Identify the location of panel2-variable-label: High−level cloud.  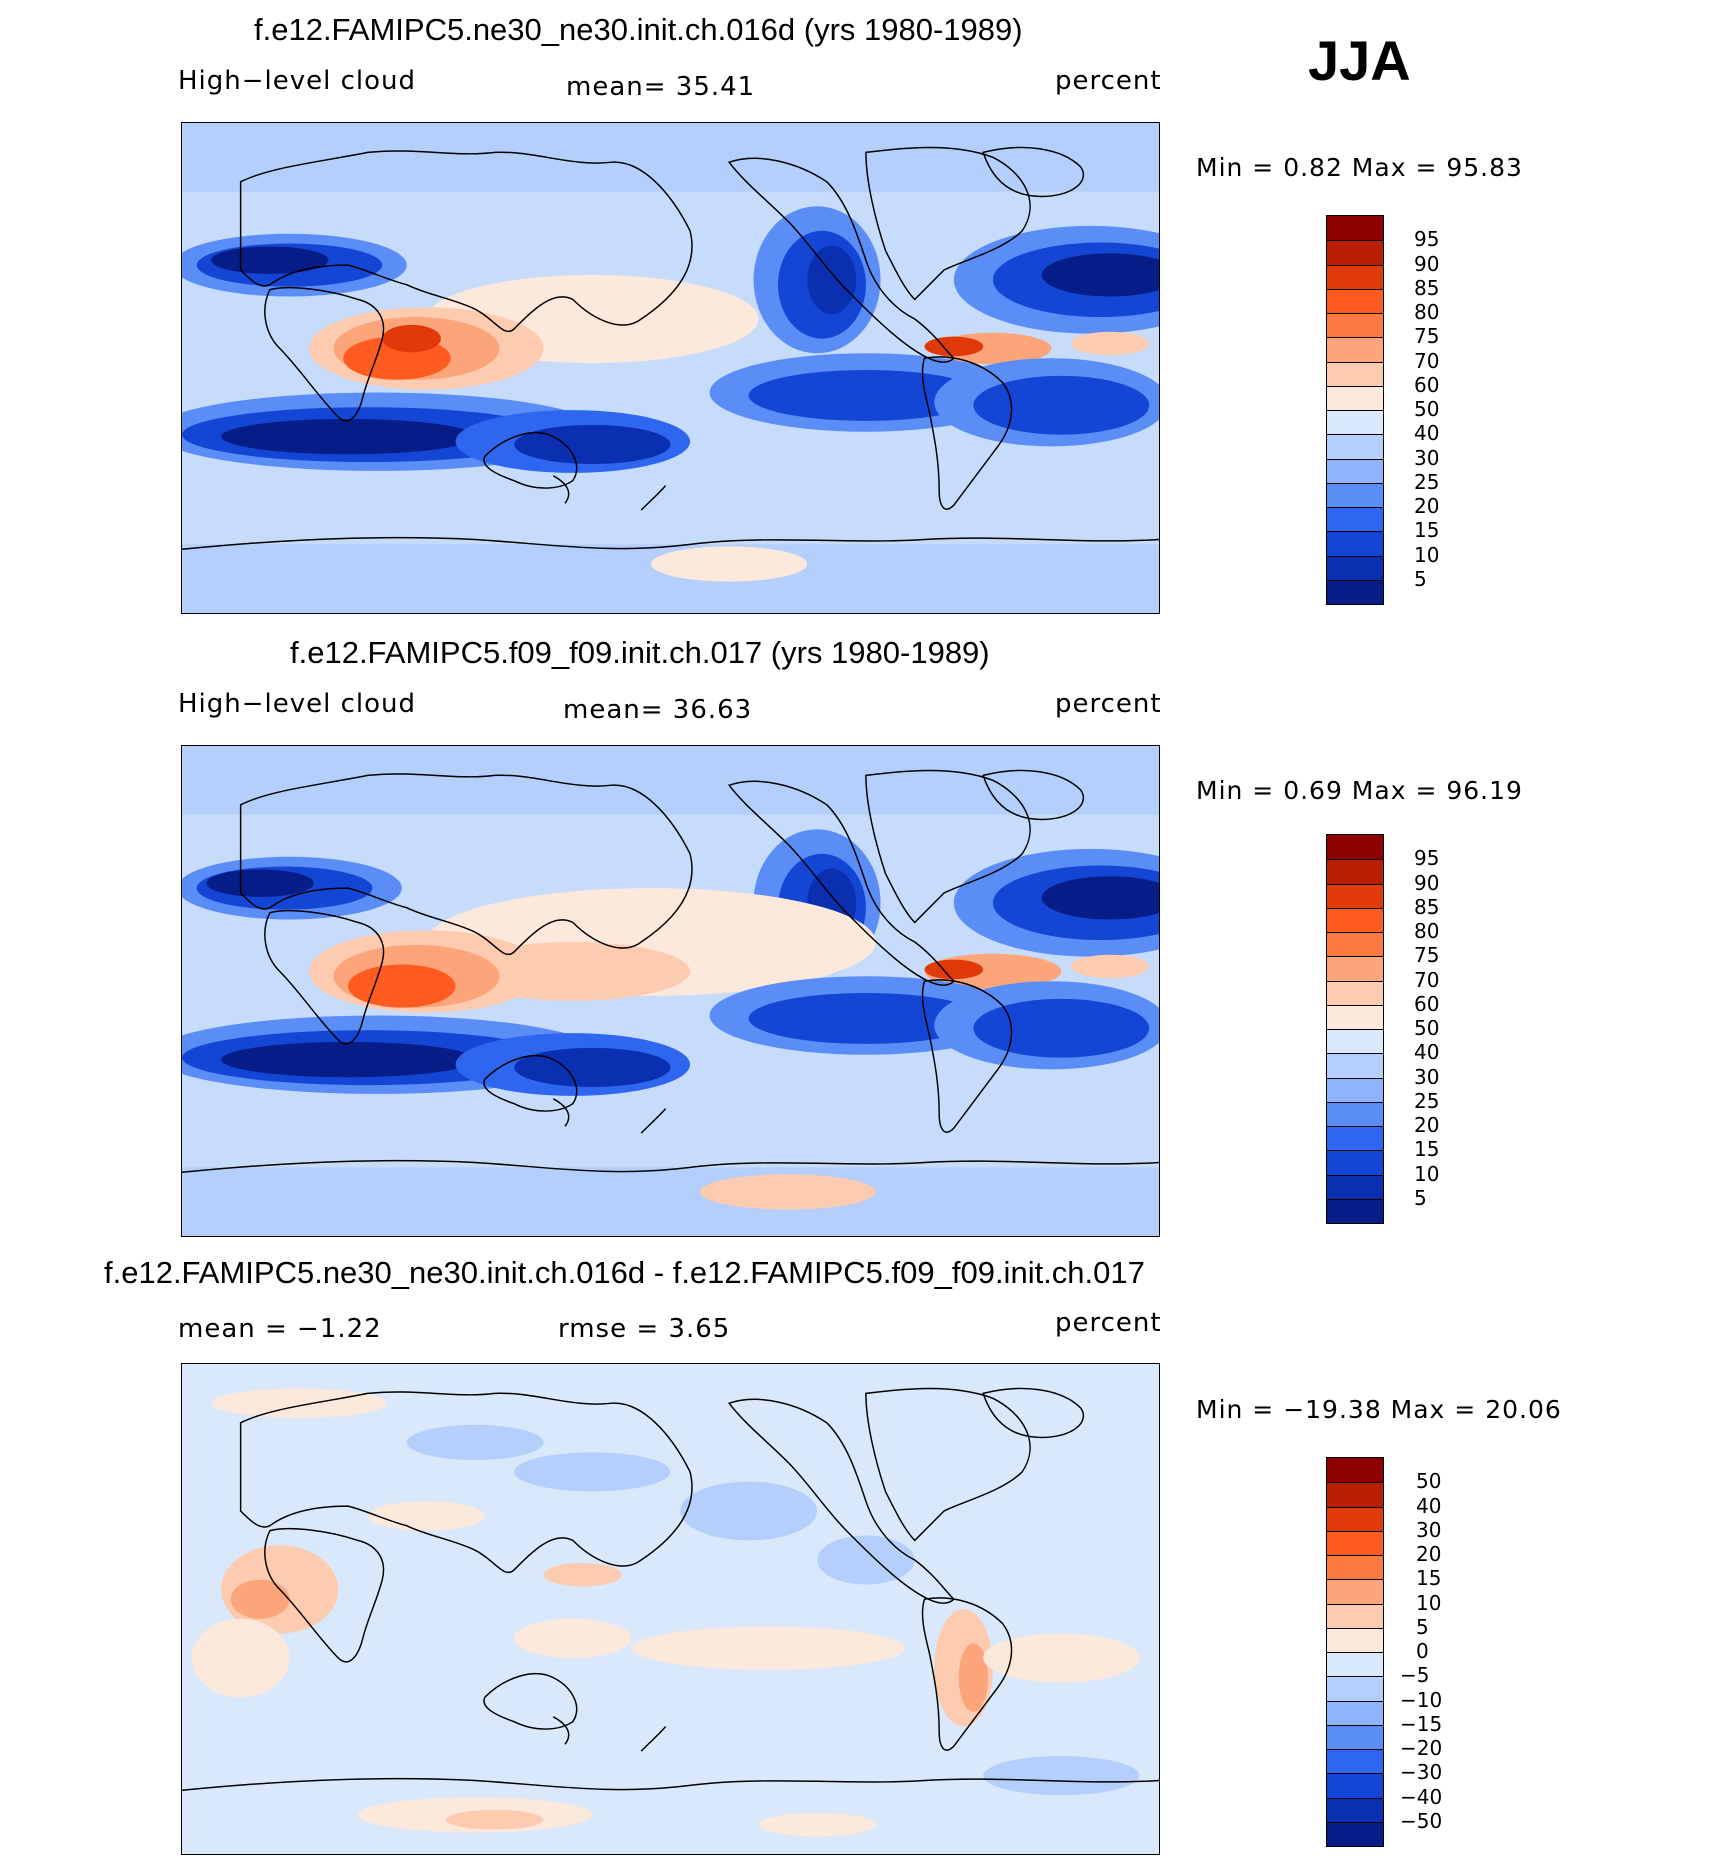
(297, 704).